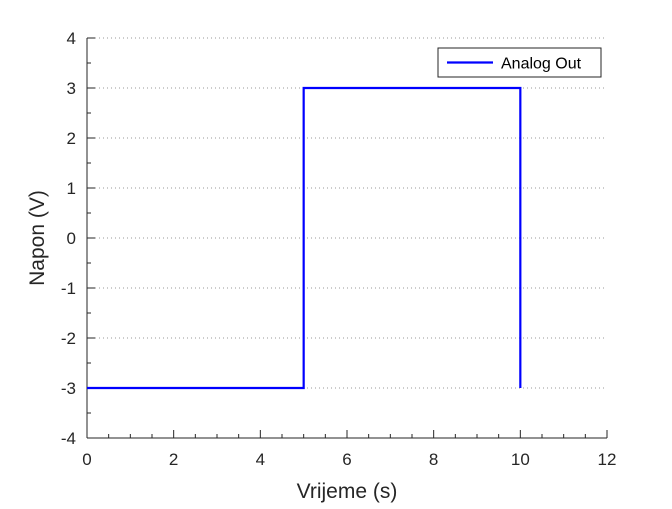  I want to click on x-tick-label: 6, so click(346, 459).